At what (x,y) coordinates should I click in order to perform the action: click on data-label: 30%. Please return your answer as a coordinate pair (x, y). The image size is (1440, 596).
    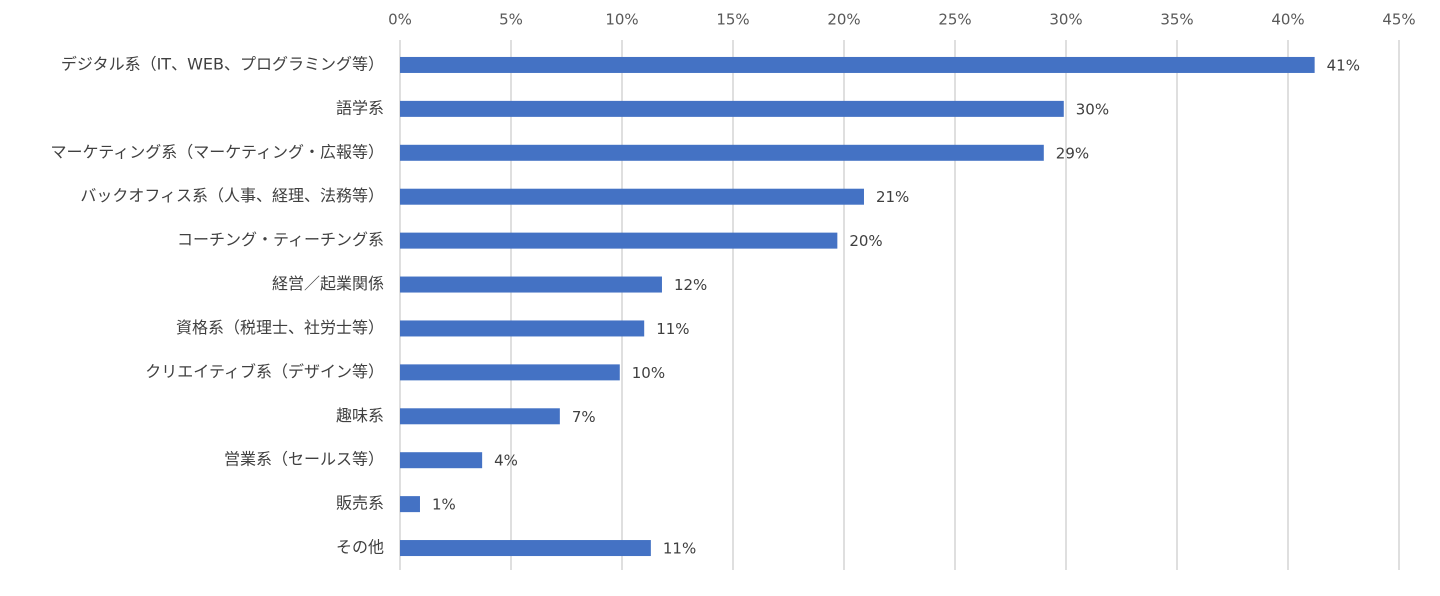
    Looking at the image, I should click on (1092, 109).